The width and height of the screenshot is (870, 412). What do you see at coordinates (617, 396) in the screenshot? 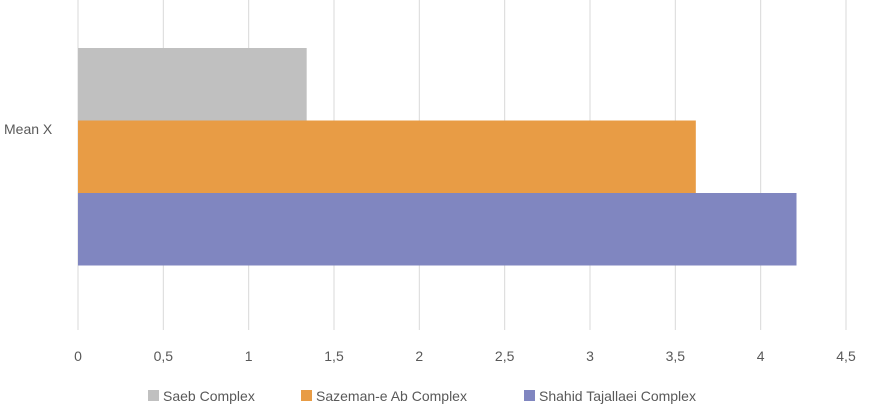
I see `legend-label: Shahid Tajallaei Complex` at bounding box center [617, 396].